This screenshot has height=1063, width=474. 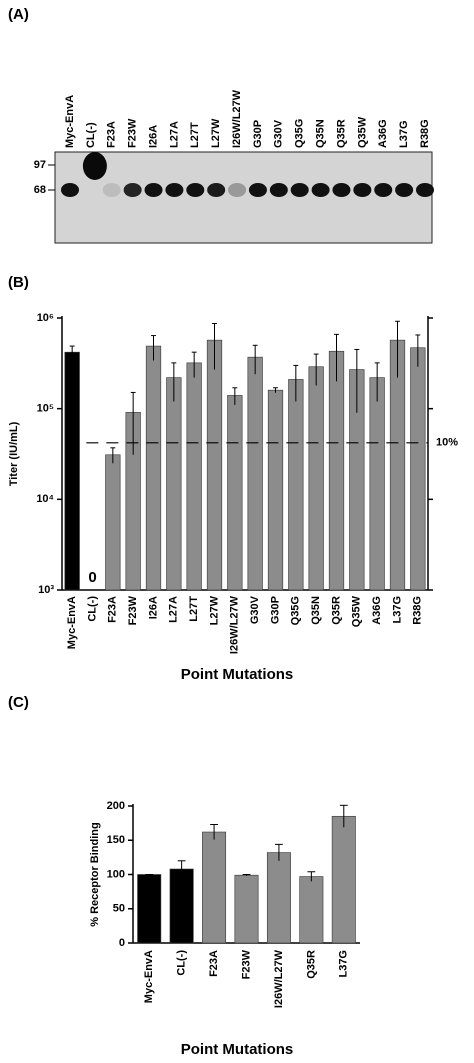 I want to click on blot, so click(x=243, y=197).